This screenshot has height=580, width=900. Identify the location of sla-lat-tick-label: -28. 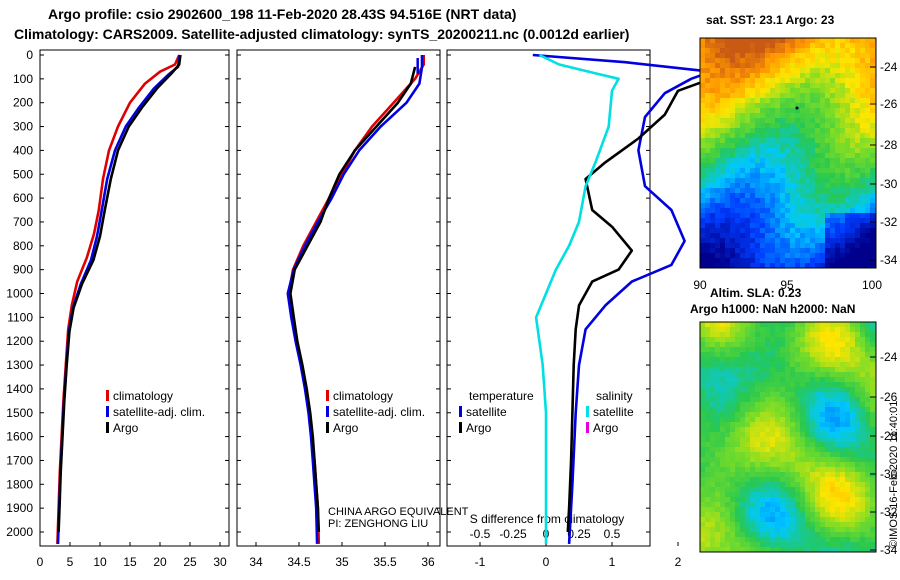
(889, 436).